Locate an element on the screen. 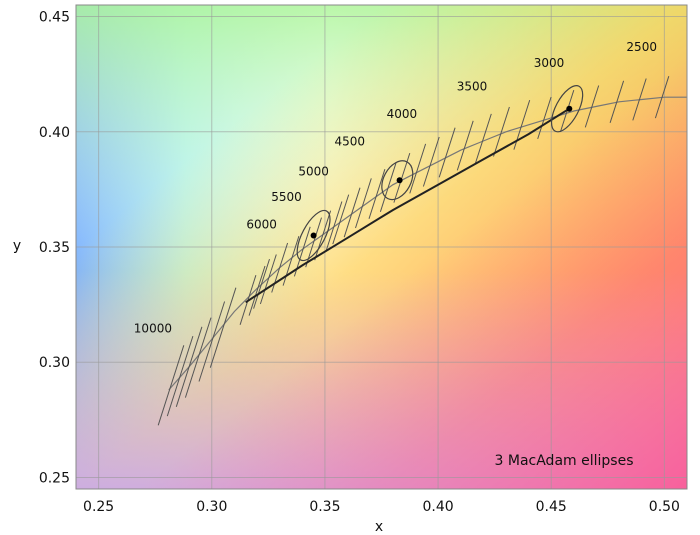 Image resolution: width=700 pixels, height=535 pixels. cct-label: 10000 is located at coordinates (153, 328).